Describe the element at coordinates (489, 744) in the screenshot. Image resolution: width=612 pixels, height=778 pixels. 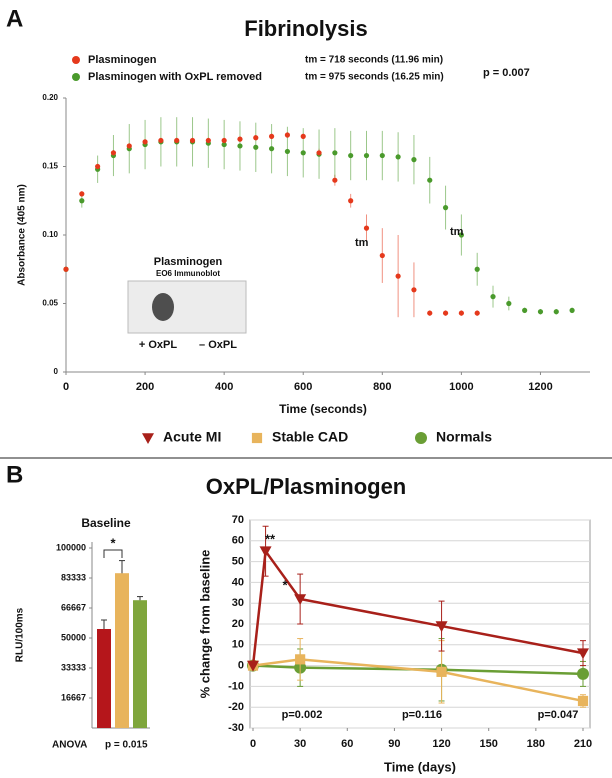
I see `x-tick-label: 150` at that location.